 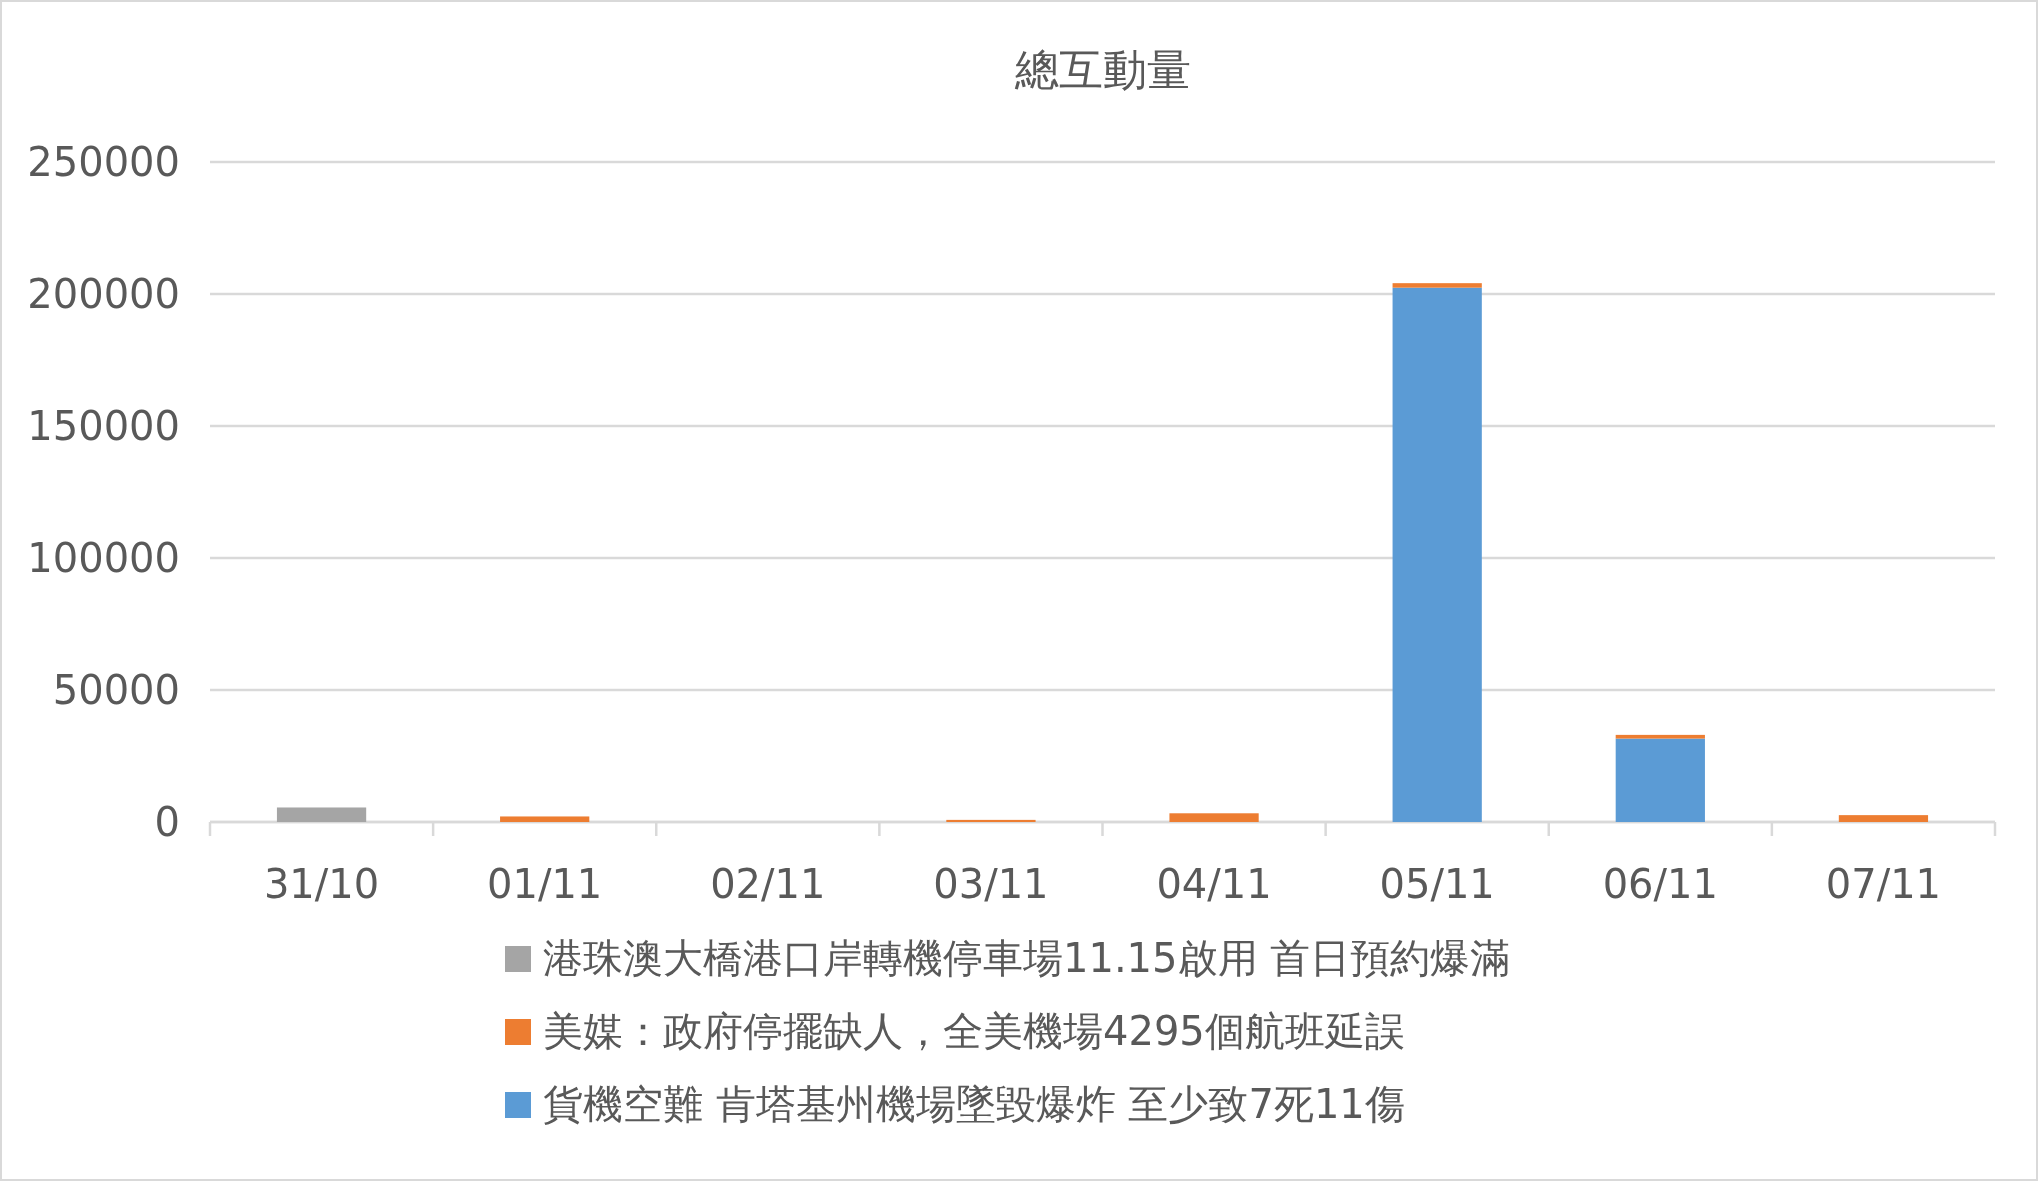 What do you see at coordinates (103, 558) in the screenshot?
I see `y-tick-label: 100000` at bounding box center [103, 558].